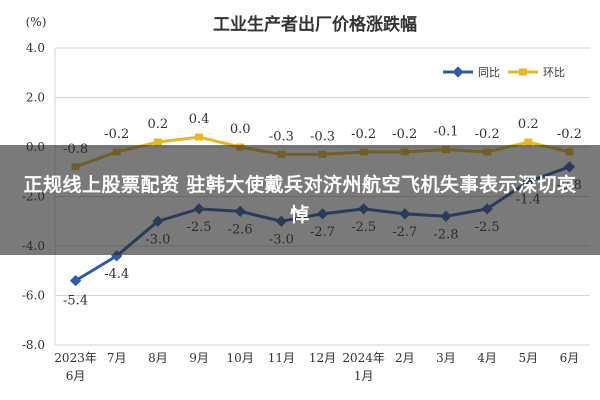 This screenshot has height=400, width=600. What do you see at coordinates (116, 274) in the screenshot?
I see `data-label: -4.4` at bounding box center [116, 274].